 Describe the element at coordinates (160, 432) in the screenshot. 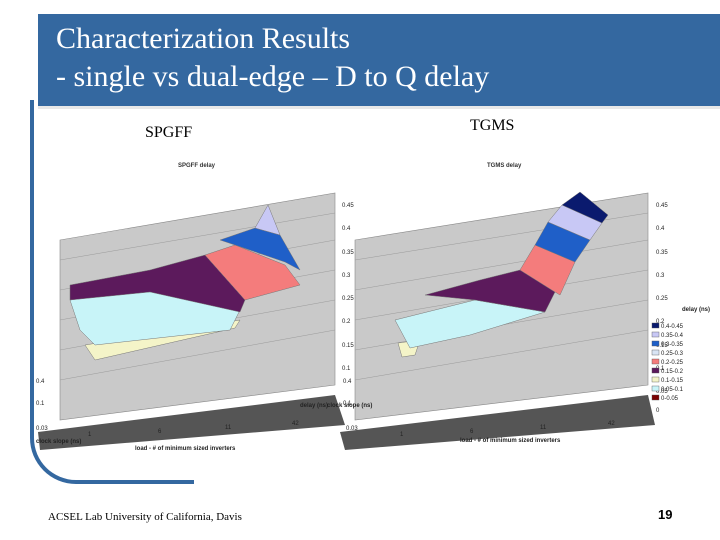

I see `spgff-x-tick: 6` at that location.